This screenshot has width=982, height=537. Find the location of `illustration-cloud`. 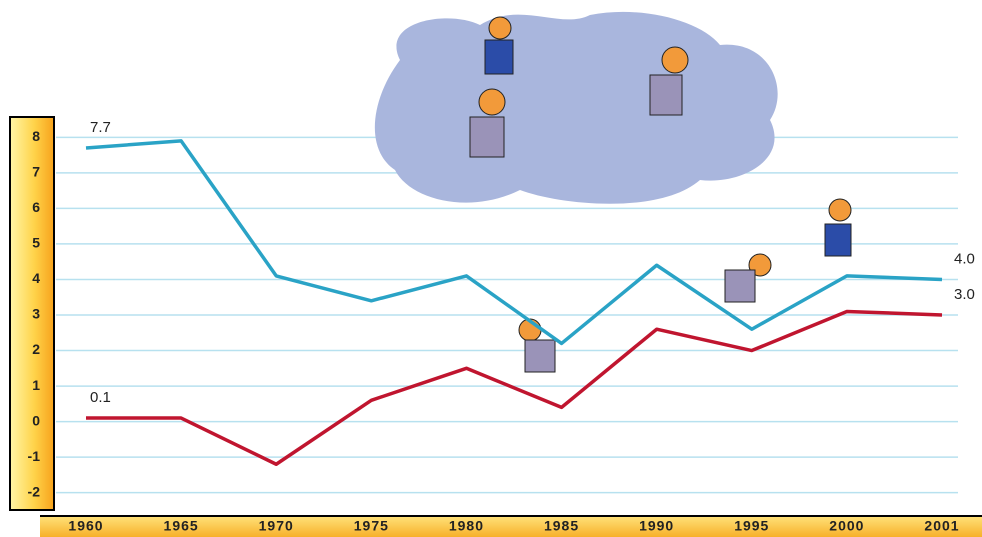

illustration-cloud is located at coordinates (576, 107).